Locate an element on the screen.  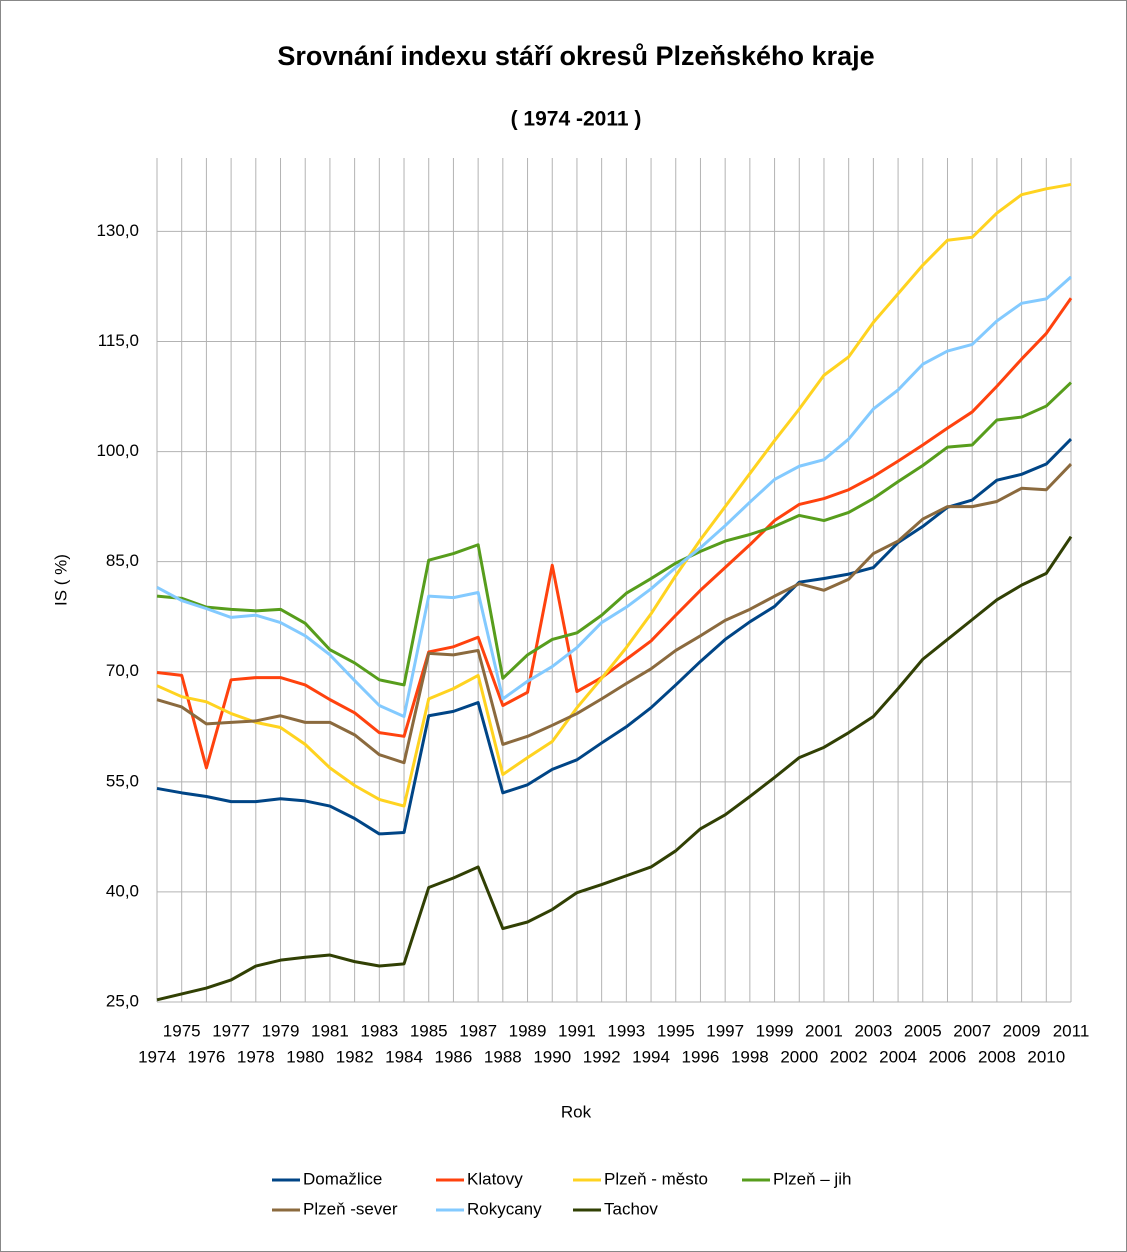
x-tick-label: 1974 is located at coordinates (157, 1056).